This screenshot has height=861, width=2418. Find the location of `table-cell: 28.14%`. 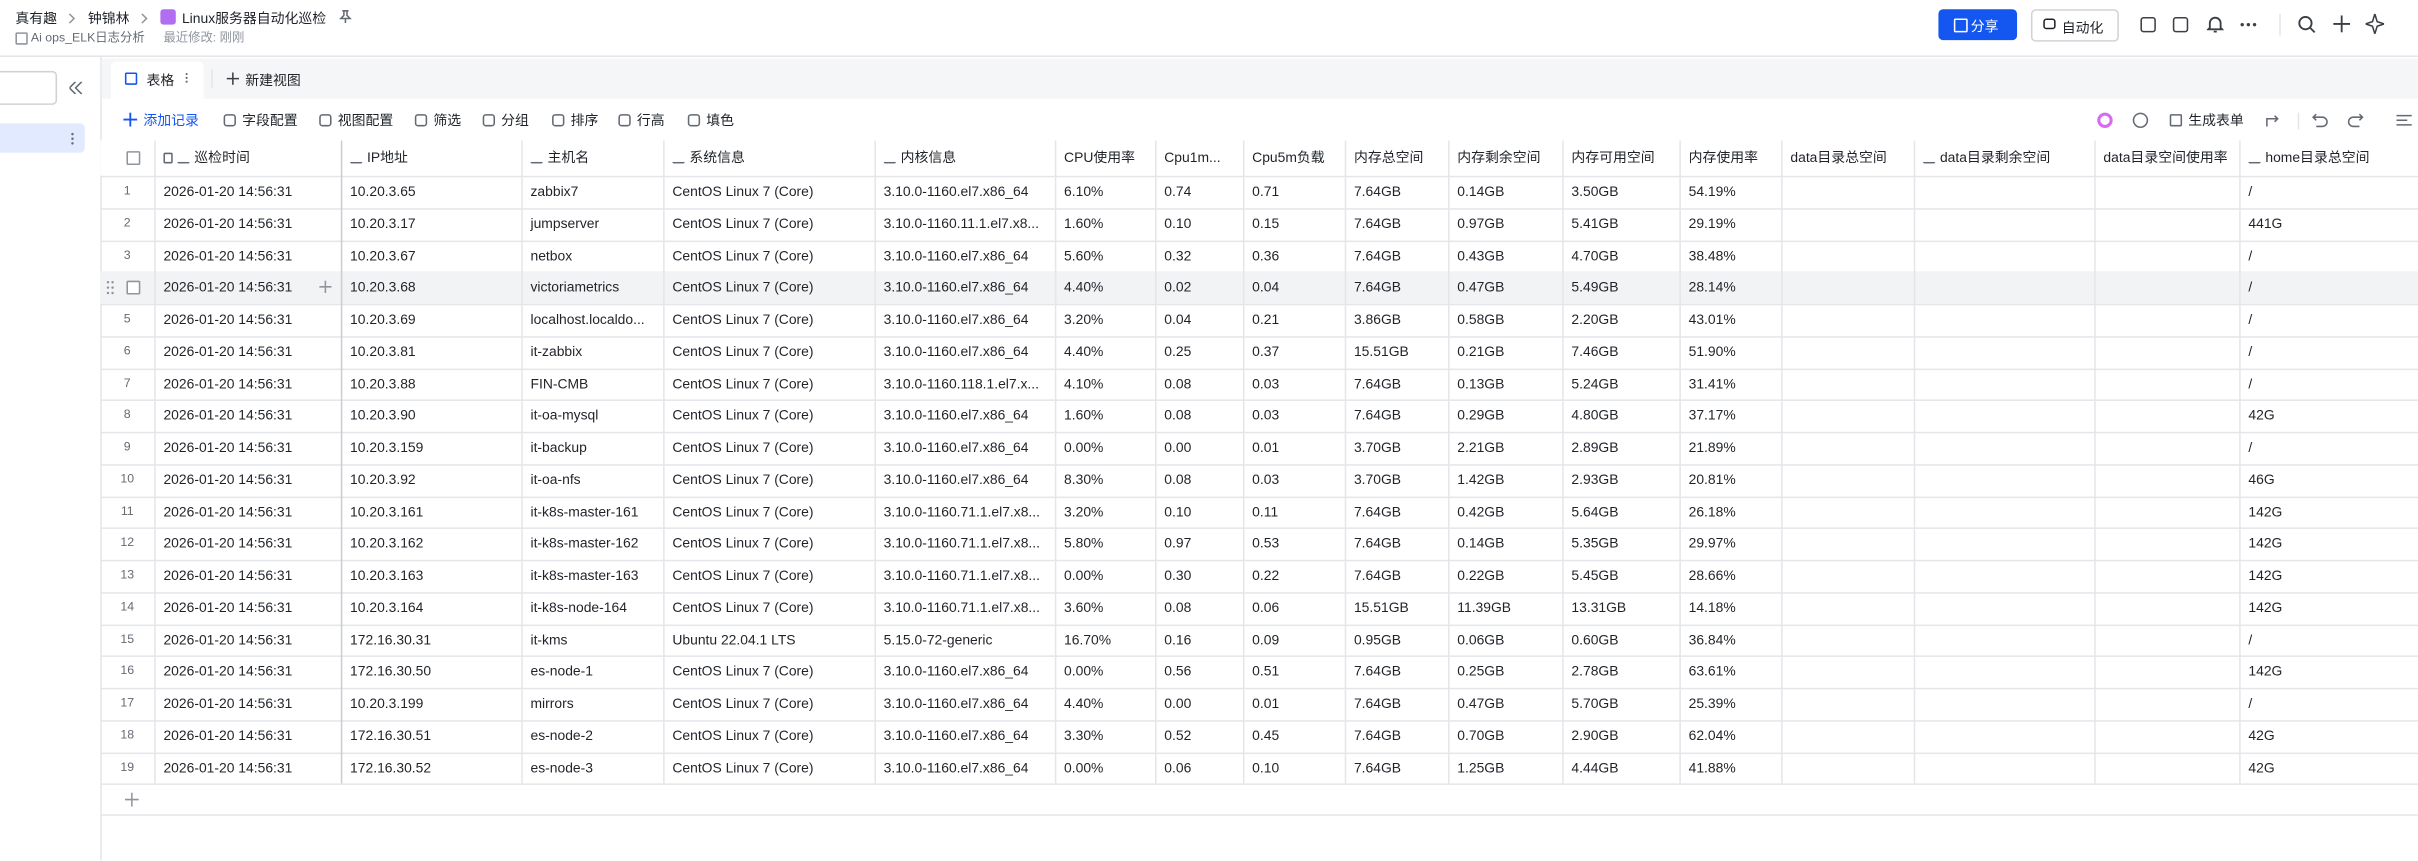

table-cell: 28.14% is located at coordinates (1712, 287).